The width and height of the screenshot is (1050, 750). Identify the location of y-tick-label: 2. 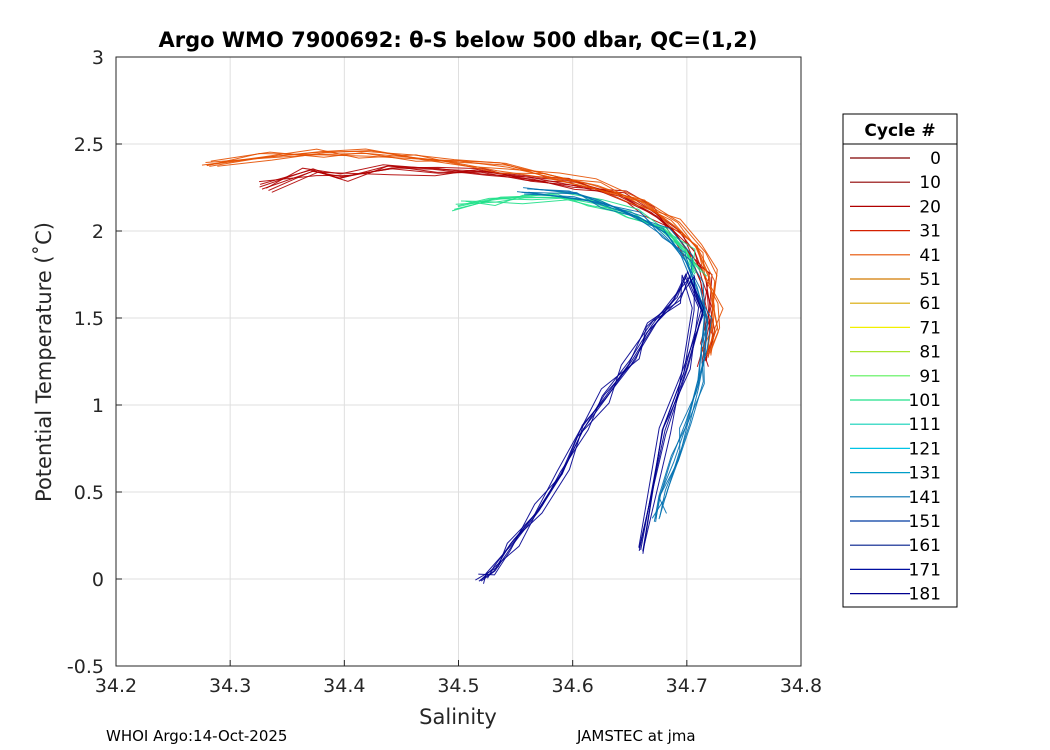
(98, 232).